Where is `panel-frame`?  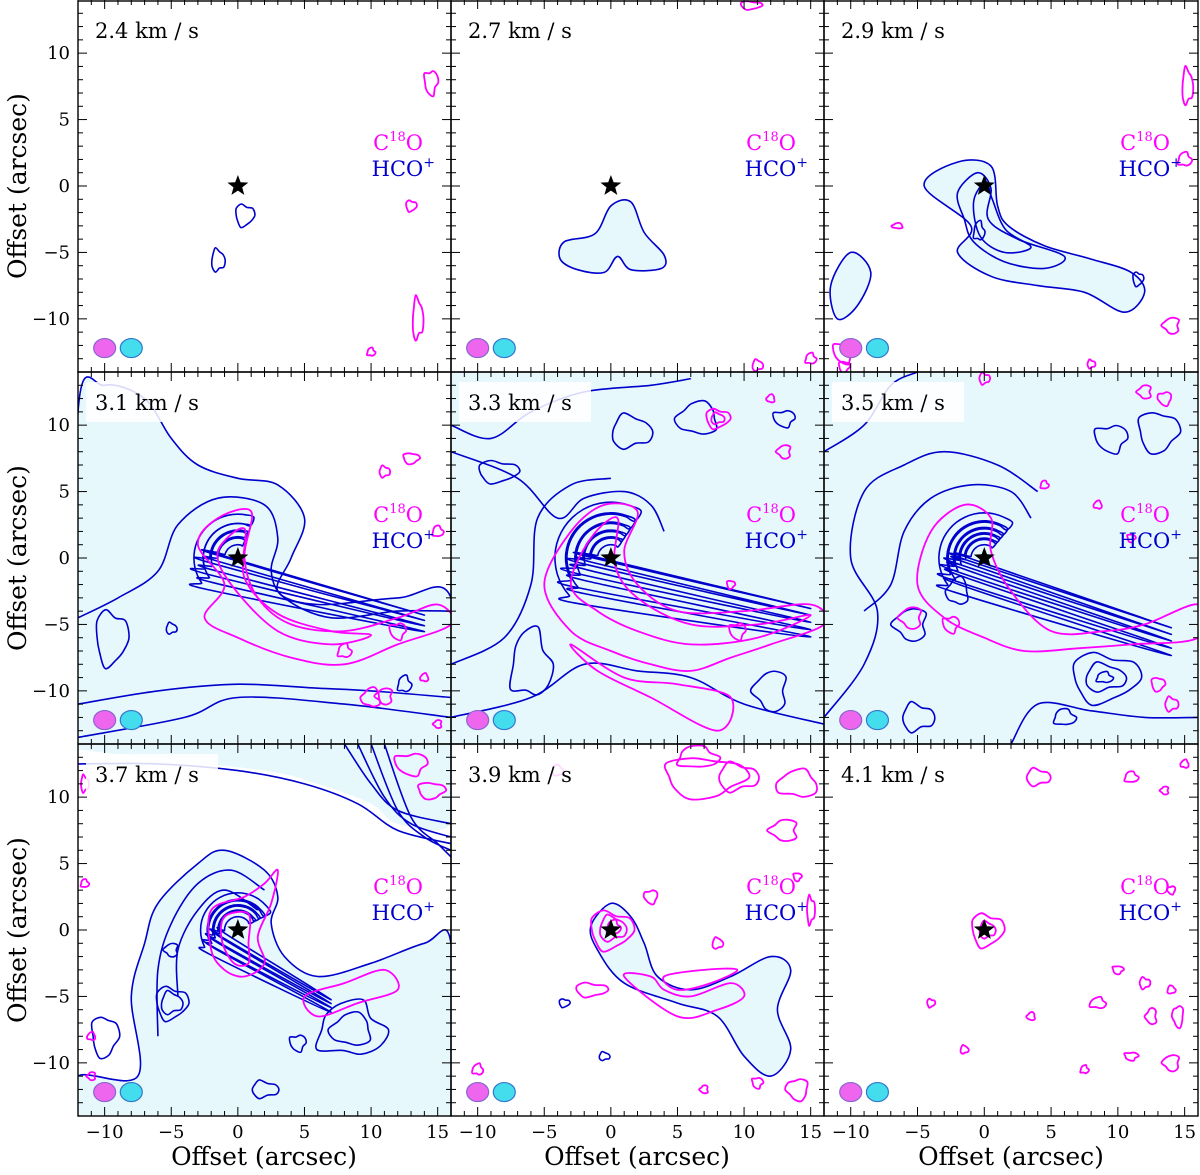
panel-frame is located at coordinates (1011, 186).